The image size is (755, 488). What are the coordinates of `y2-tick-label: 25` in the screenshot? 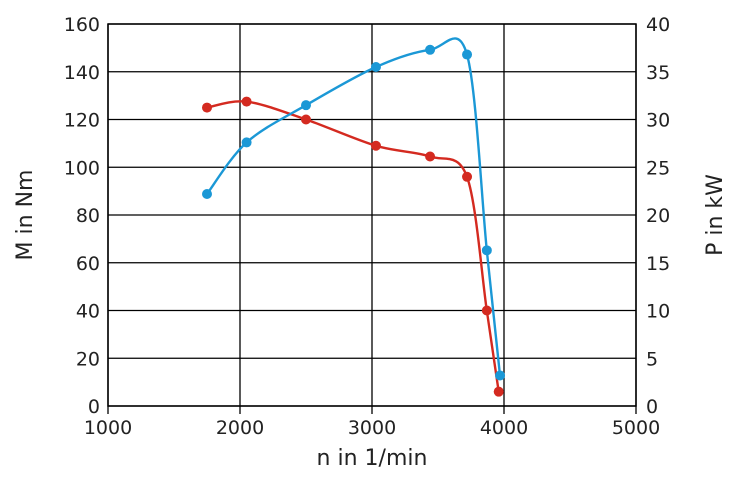 It's located at (658, 168).